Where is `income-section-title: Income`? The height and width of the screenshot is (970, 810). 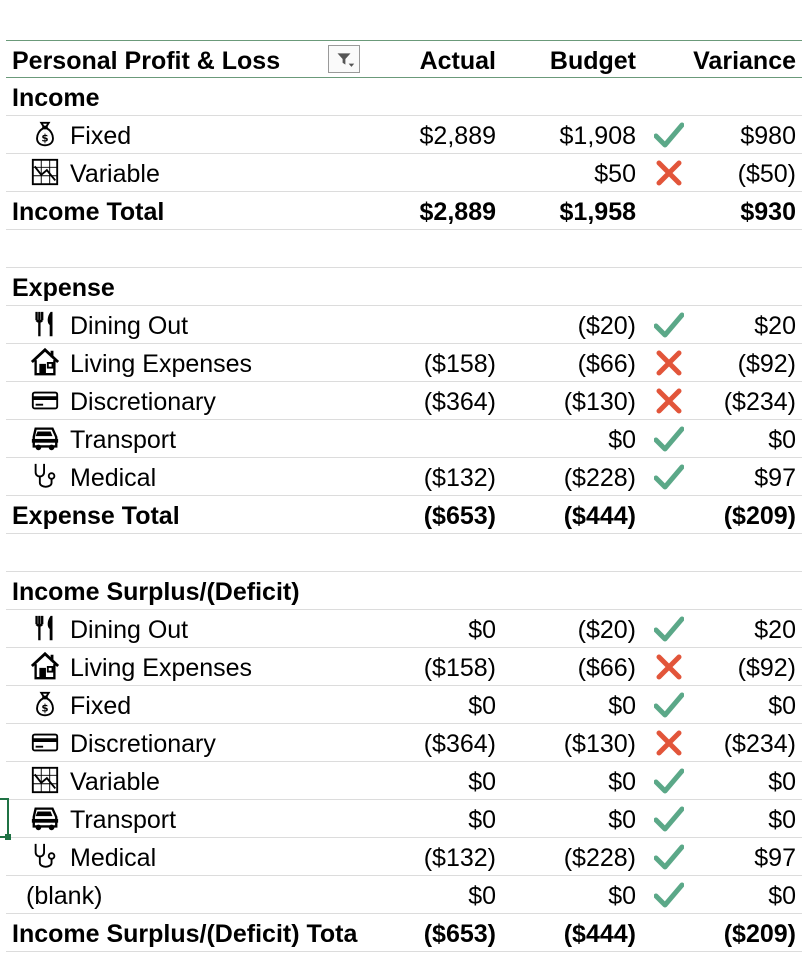 income-section-title: Income is located at coordinates (56, 98).